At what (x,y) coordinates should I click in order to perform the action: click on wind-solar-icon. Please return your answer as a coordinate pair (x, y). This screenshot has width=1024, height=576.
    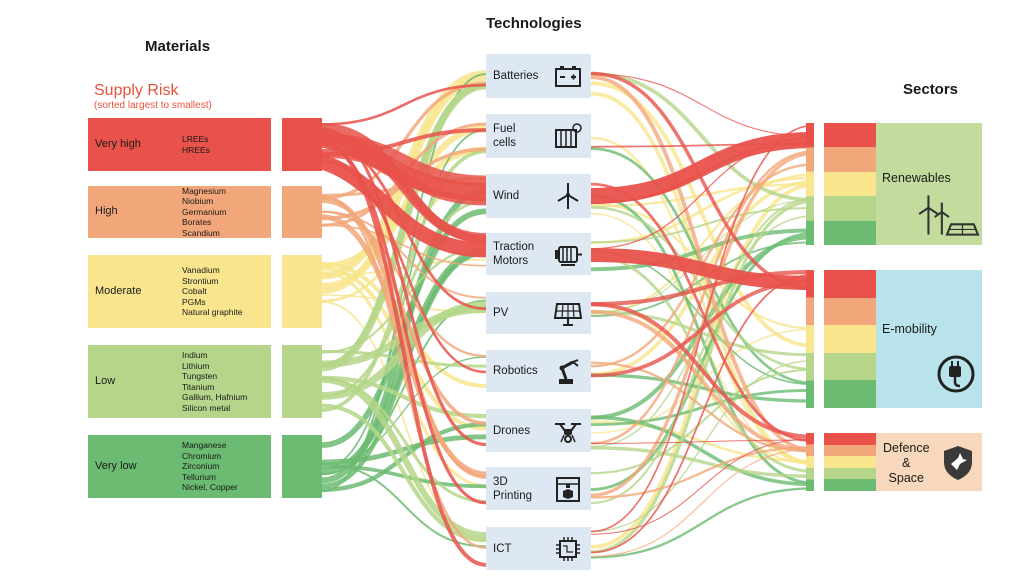
    Looking at the image, I should click on (949, 215).